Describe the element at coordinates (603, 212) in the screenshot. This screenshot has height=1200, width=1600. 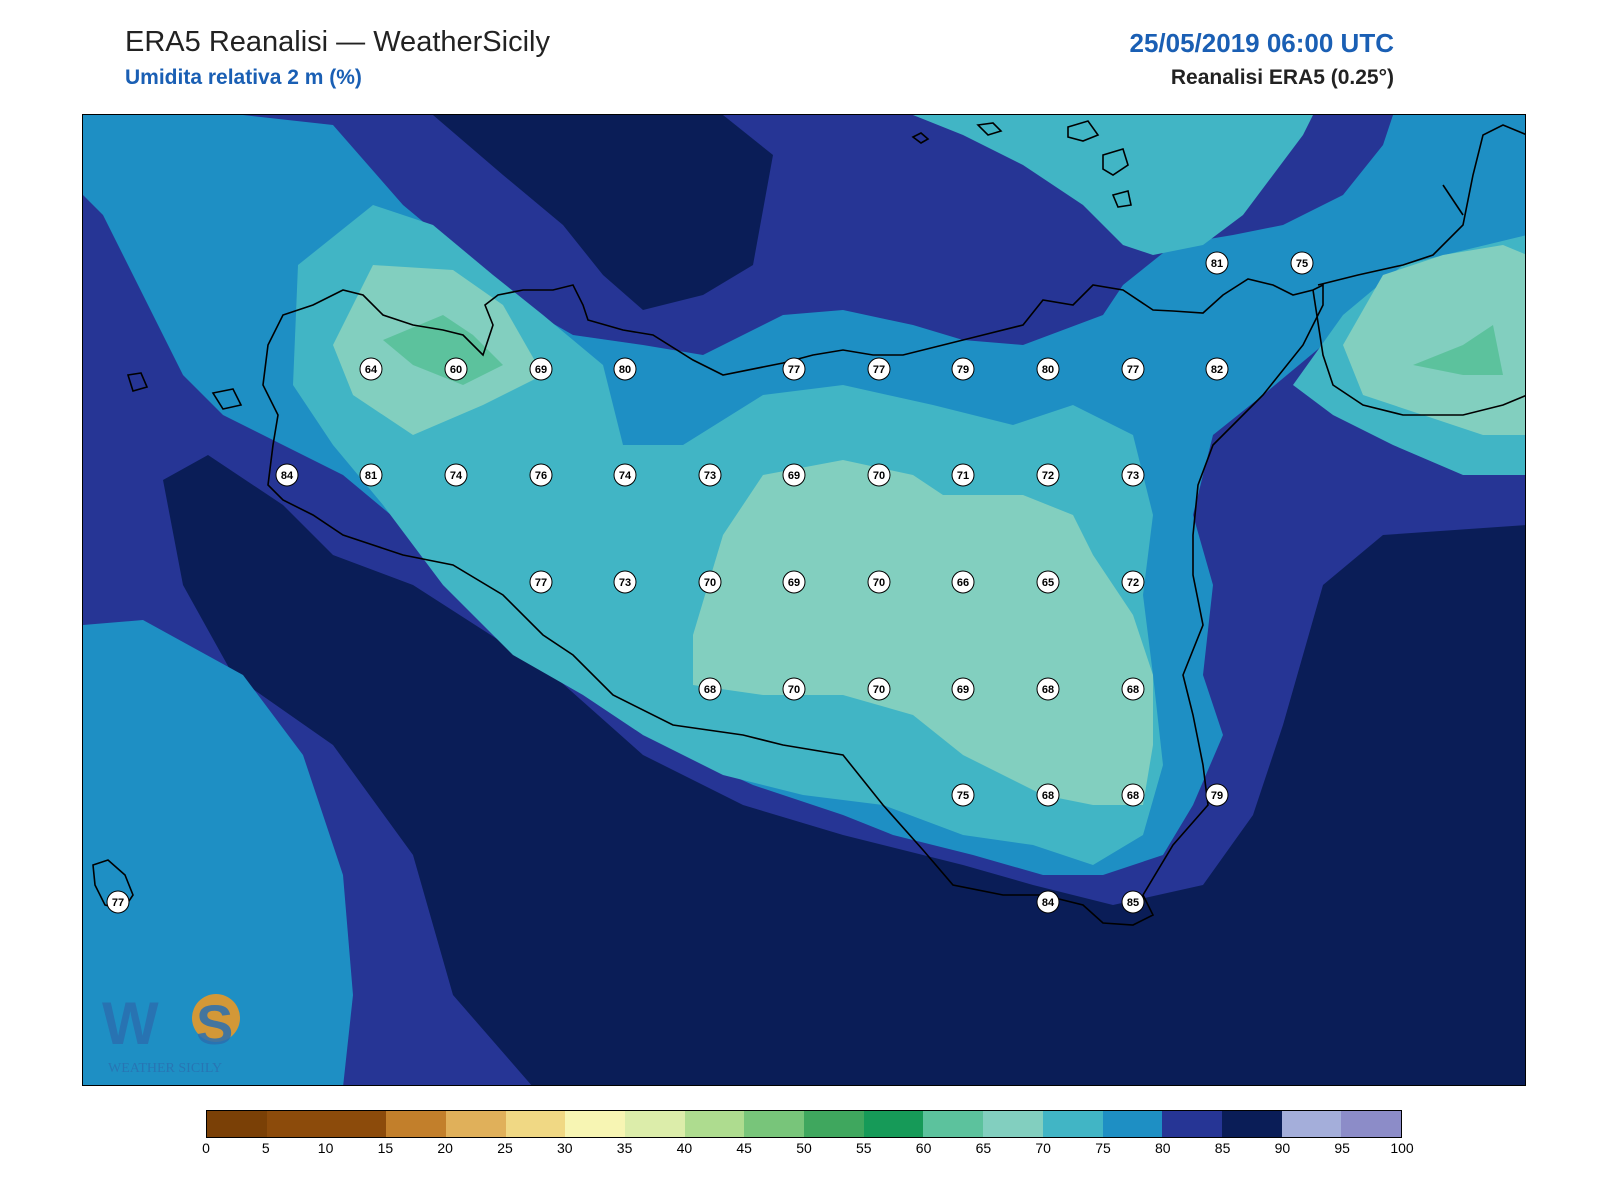
I see `band-85-90-north` at that location.